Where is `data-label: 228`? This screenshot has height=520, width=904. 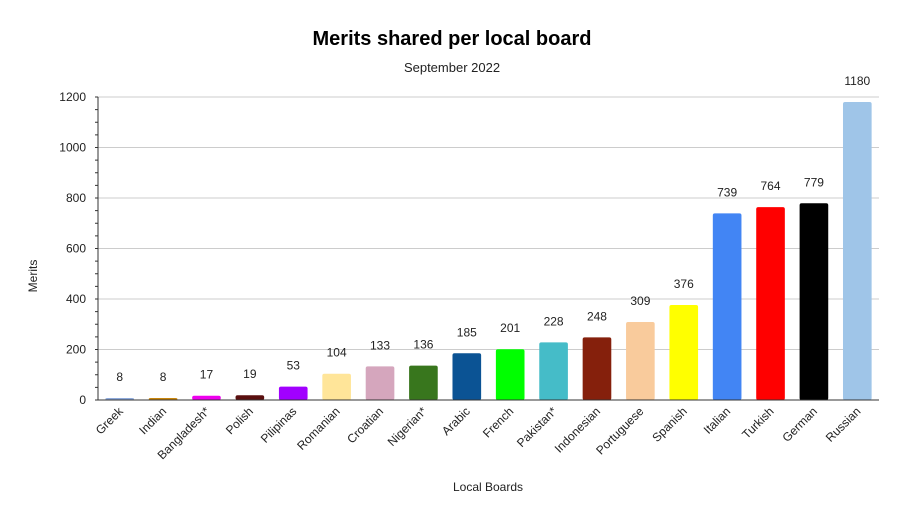
data-label: 228 is located at coordinates (554, 321).